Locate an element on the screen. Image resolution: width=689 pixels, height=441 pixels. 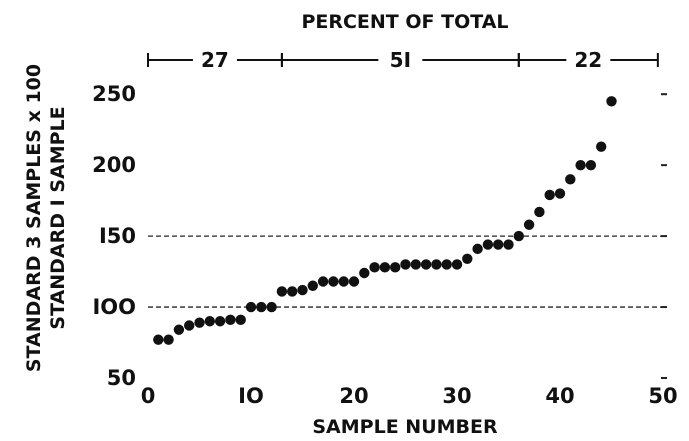
y-tick-label: 200 is located at coordinates (114, 165).